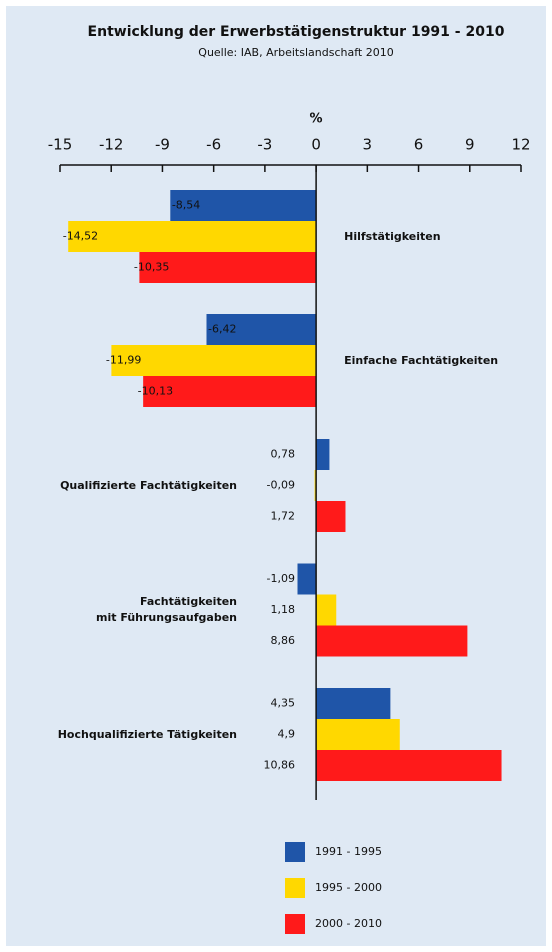 The width and height of the screenshot is (552, 952). Describe the element at coordinates (166, 609) in the screenshot. I see `category-label: Fachtätigkeiten mit Führungsaufgaben` at that location.